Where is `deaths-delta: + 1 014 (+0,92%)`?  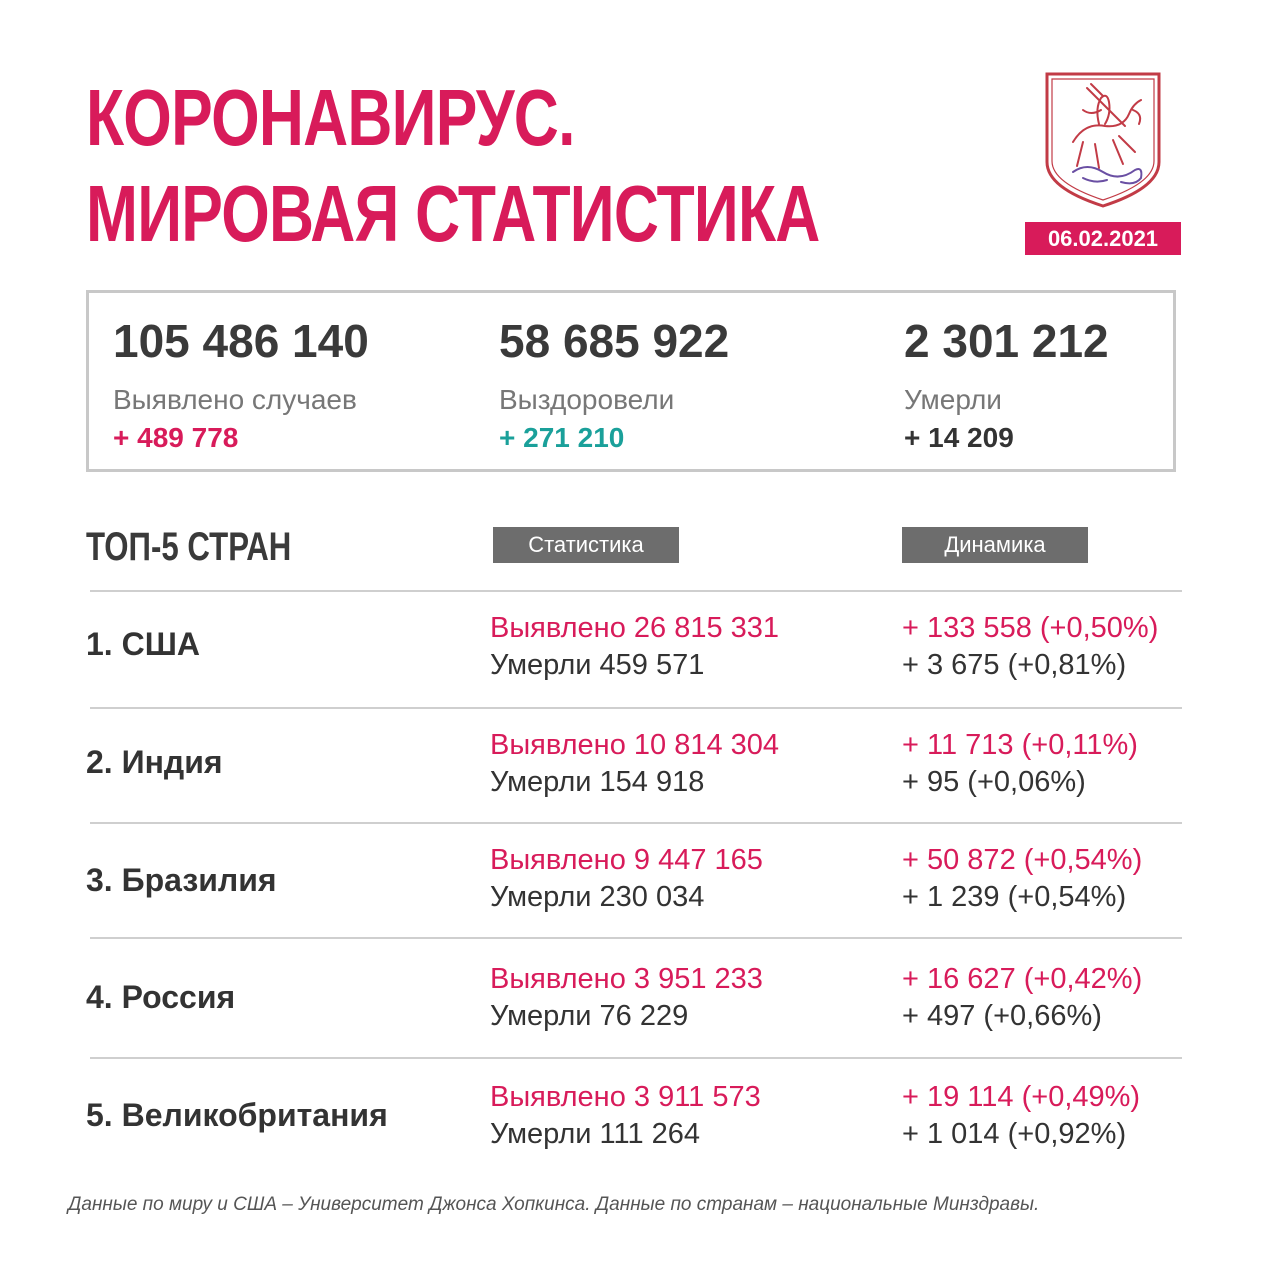 deaths-delta: + 1 014 (+0,92%) is located at coordinates (1014, 1134).